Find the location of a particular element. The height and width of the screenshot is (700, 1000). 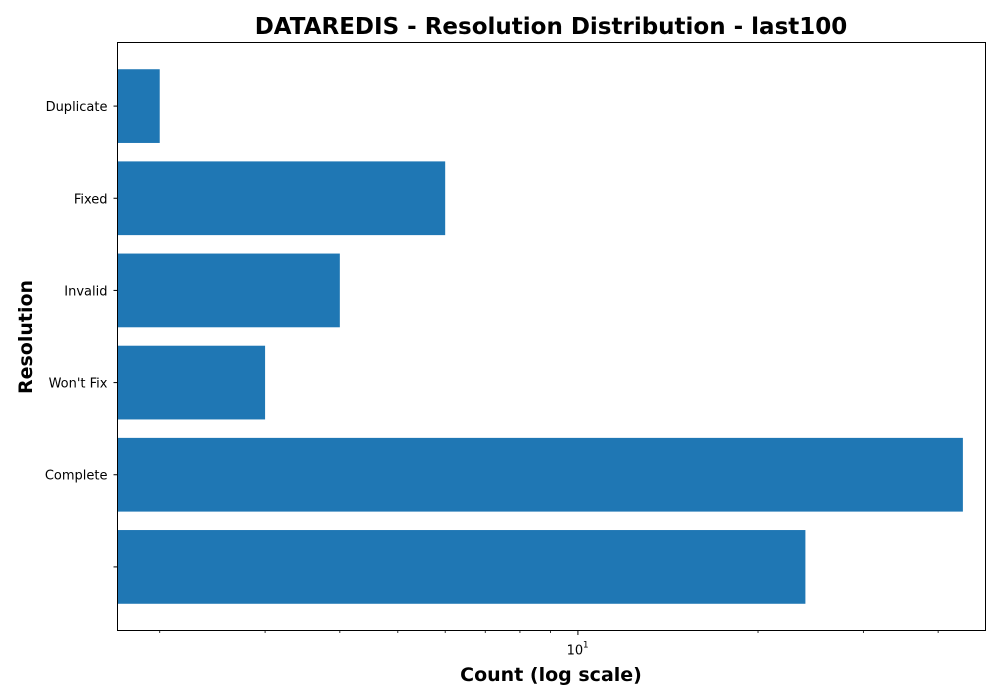

y-tick-label-3: Won't Fix is located at coordinates (78, 384).